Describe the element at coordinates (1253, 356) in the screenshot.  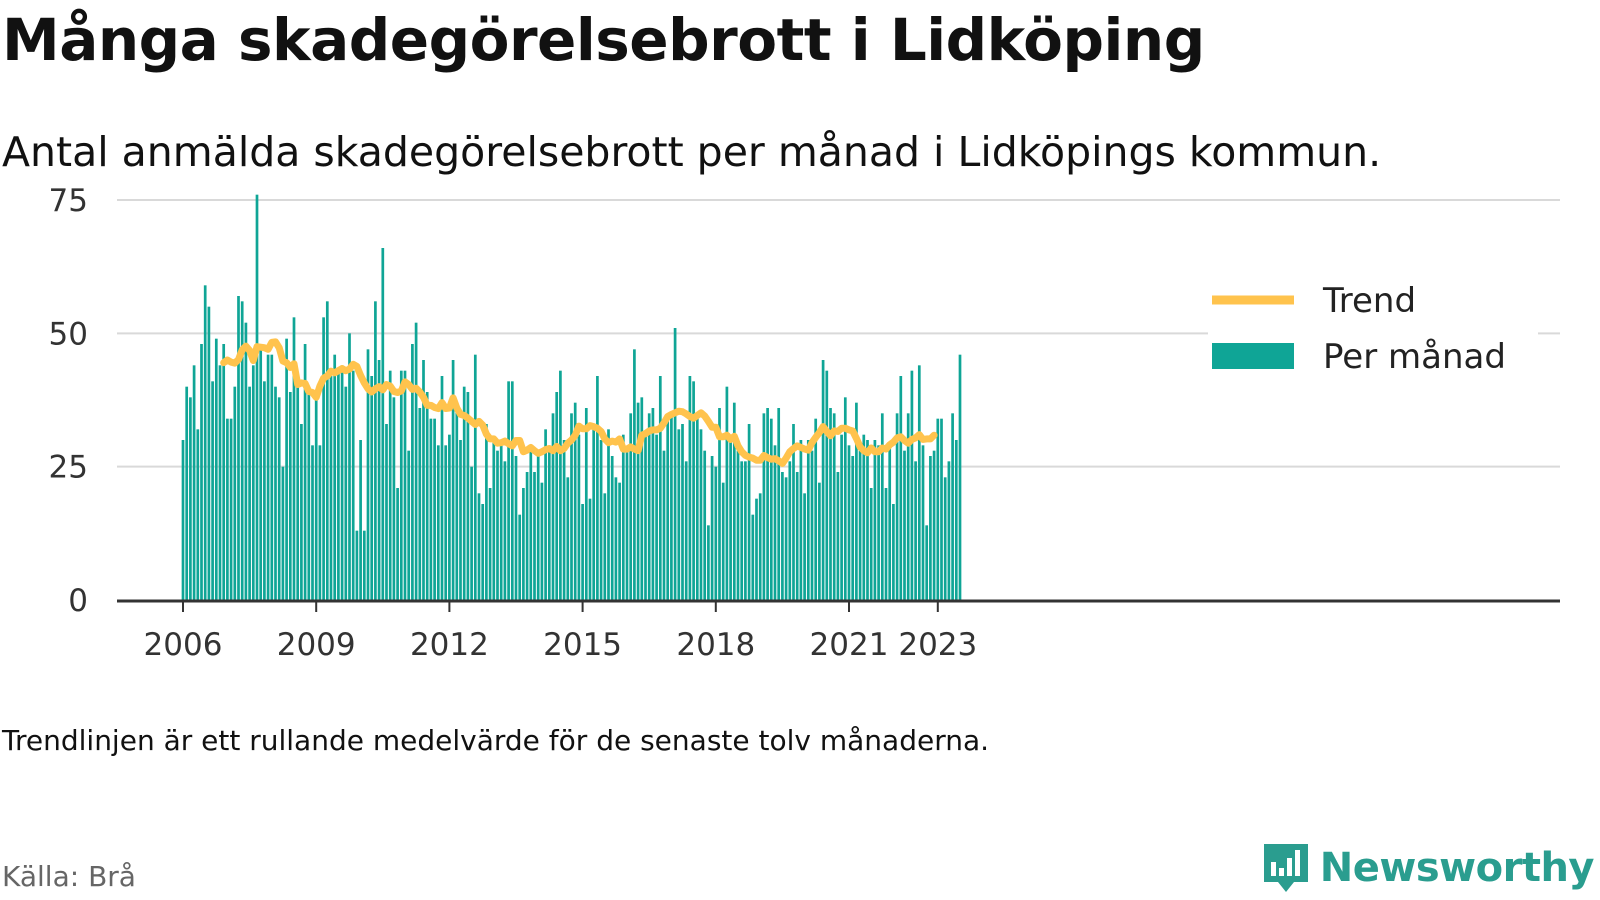
I see `legend-bar-swatch` at that location.